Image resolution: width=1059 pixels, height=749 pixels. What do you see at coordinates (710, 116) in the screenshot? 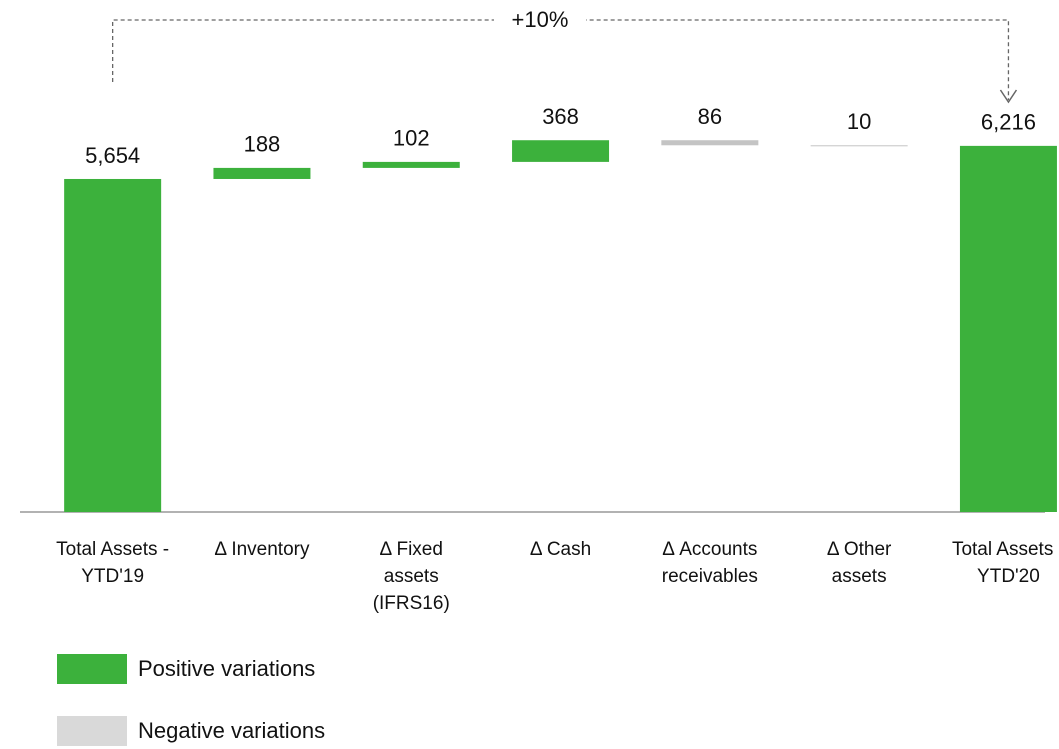
I see `value-label: 86` at bounding box center [710, 116].